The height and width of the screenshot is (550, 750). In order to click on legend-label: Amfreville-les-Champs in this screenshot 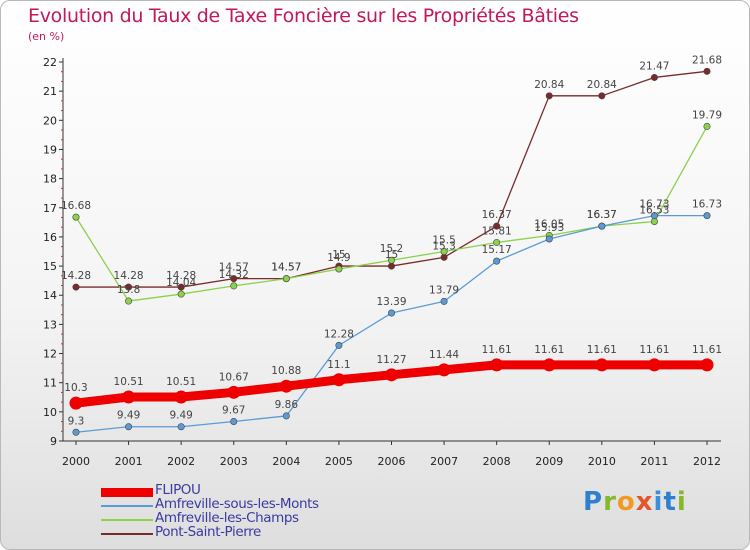, I will do `click(227, 518)`.